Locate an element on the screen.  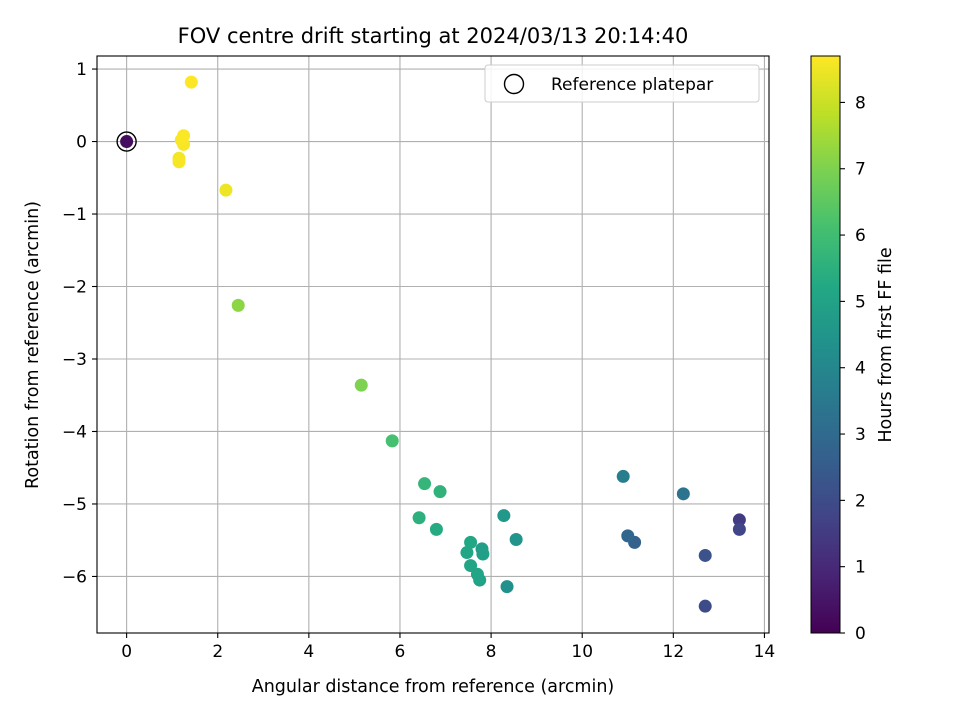
colorbar-tick-label: 1 is located at coordinates (860, 568).